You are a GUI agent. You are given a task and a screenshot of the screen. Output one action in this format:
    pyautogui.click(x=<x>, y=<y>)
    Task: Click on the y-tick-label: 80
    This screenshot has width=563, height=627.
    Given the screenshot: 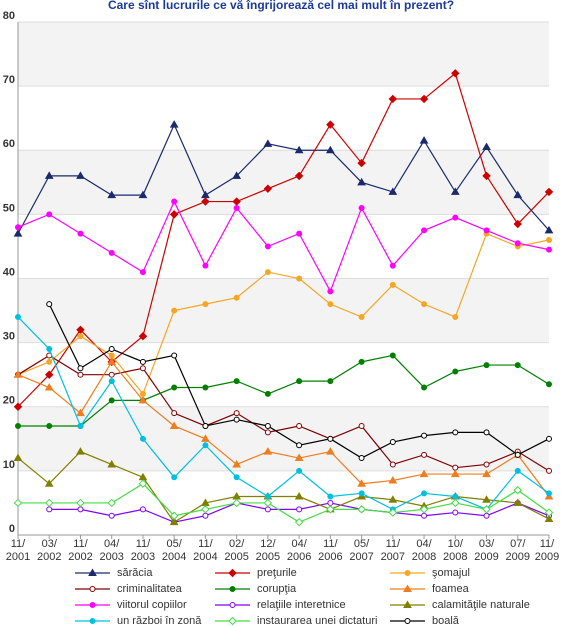 What is the action you would take?
    pyautogui.click(x=9, y=16)
    